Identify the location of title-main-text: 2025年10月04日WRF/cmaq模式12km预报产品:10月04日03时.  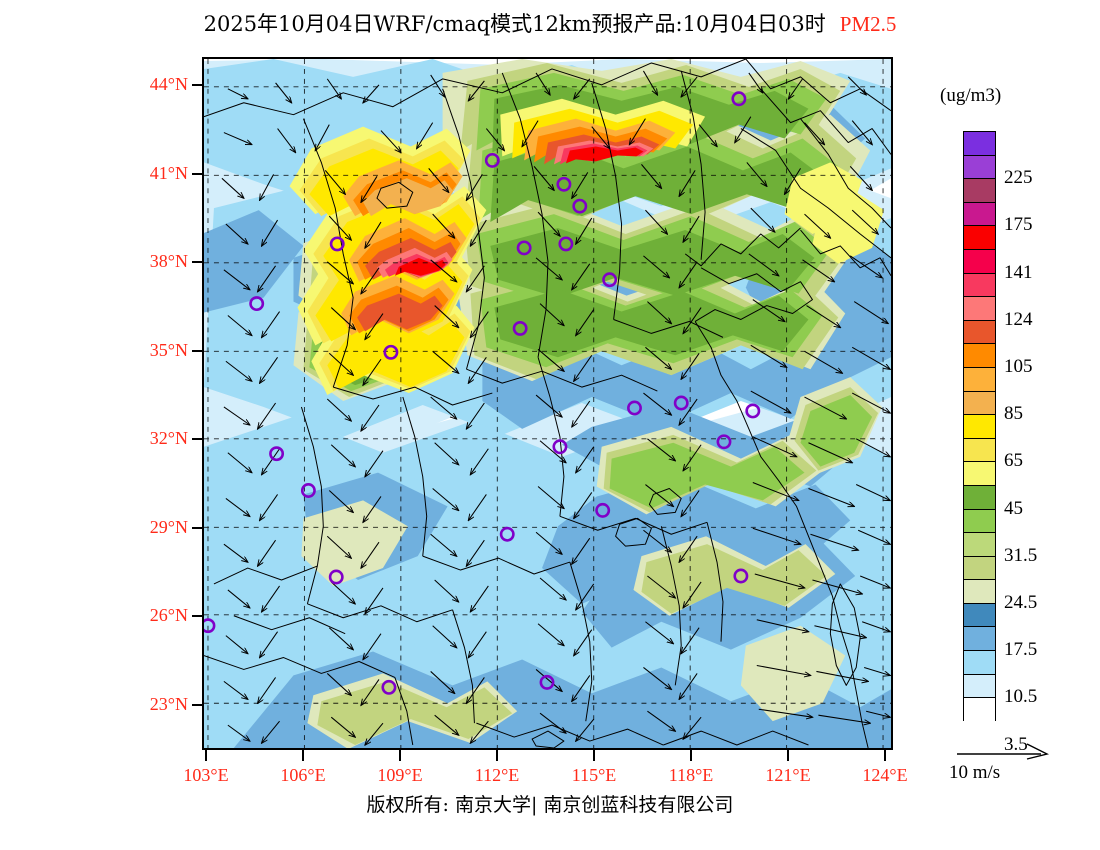
(514, 24).